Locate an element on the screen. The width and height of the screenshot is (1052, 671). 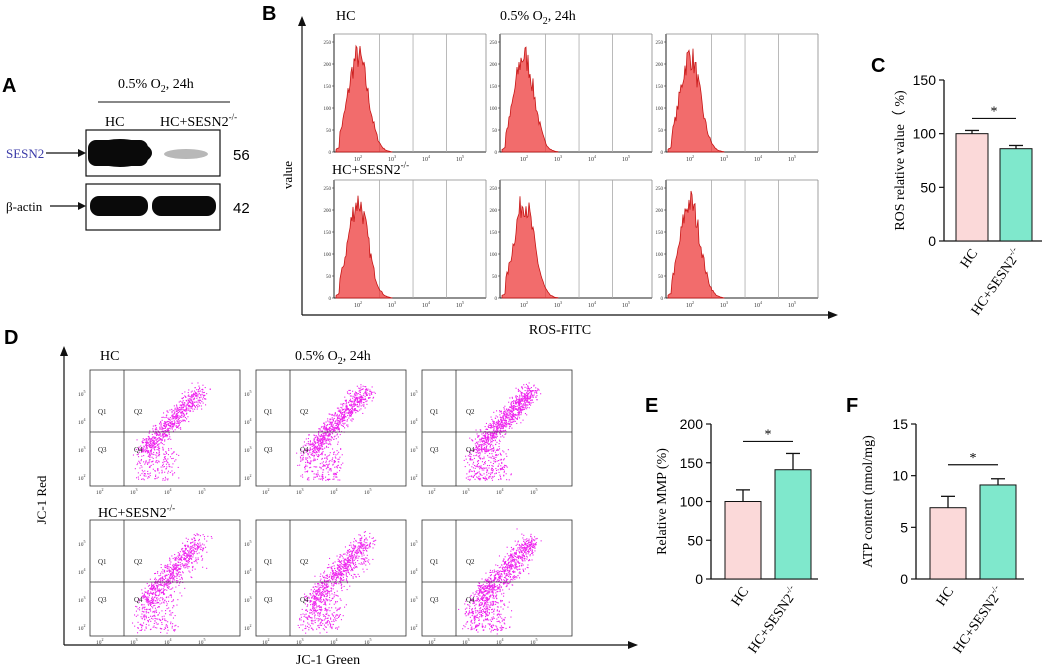
ros-hist-xtick-exp: 5 is located at coordinates (629, 302).